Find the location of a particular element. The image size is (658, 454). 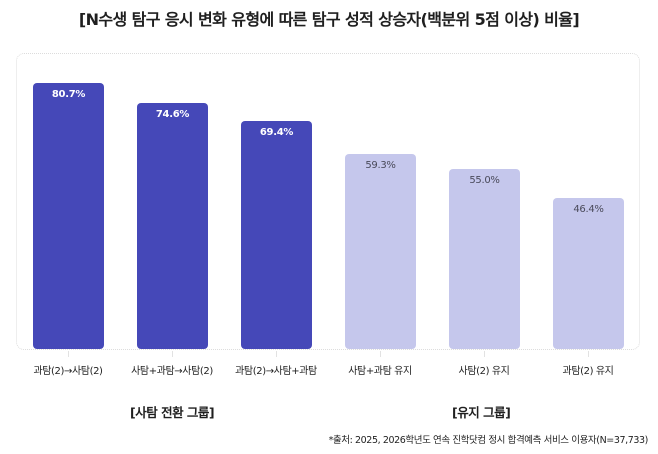

x-axis-label: 과탐(2)→사탐(2) is located at coordinates (68, 371).